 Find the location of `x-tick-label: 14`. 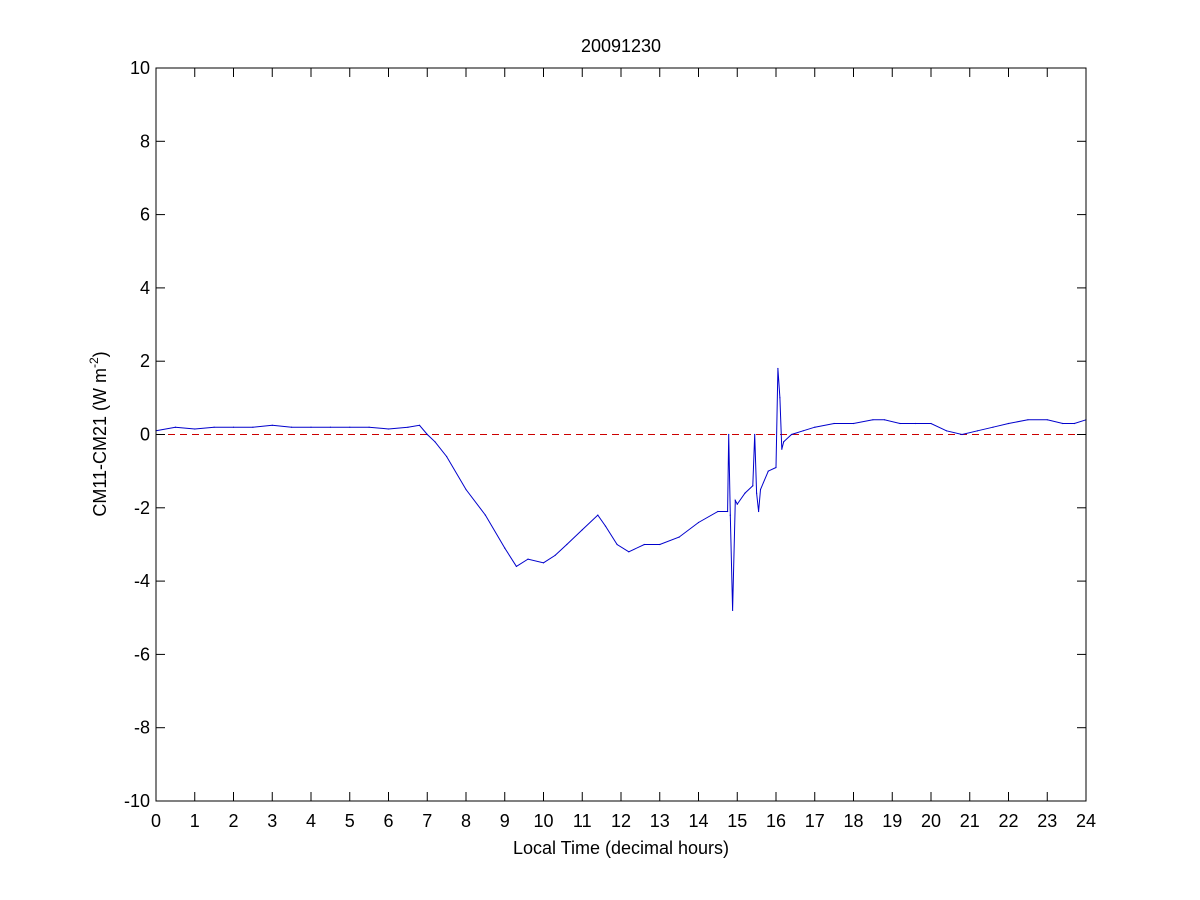

x-tick-label: 14 is located at coordinates (698, 821).